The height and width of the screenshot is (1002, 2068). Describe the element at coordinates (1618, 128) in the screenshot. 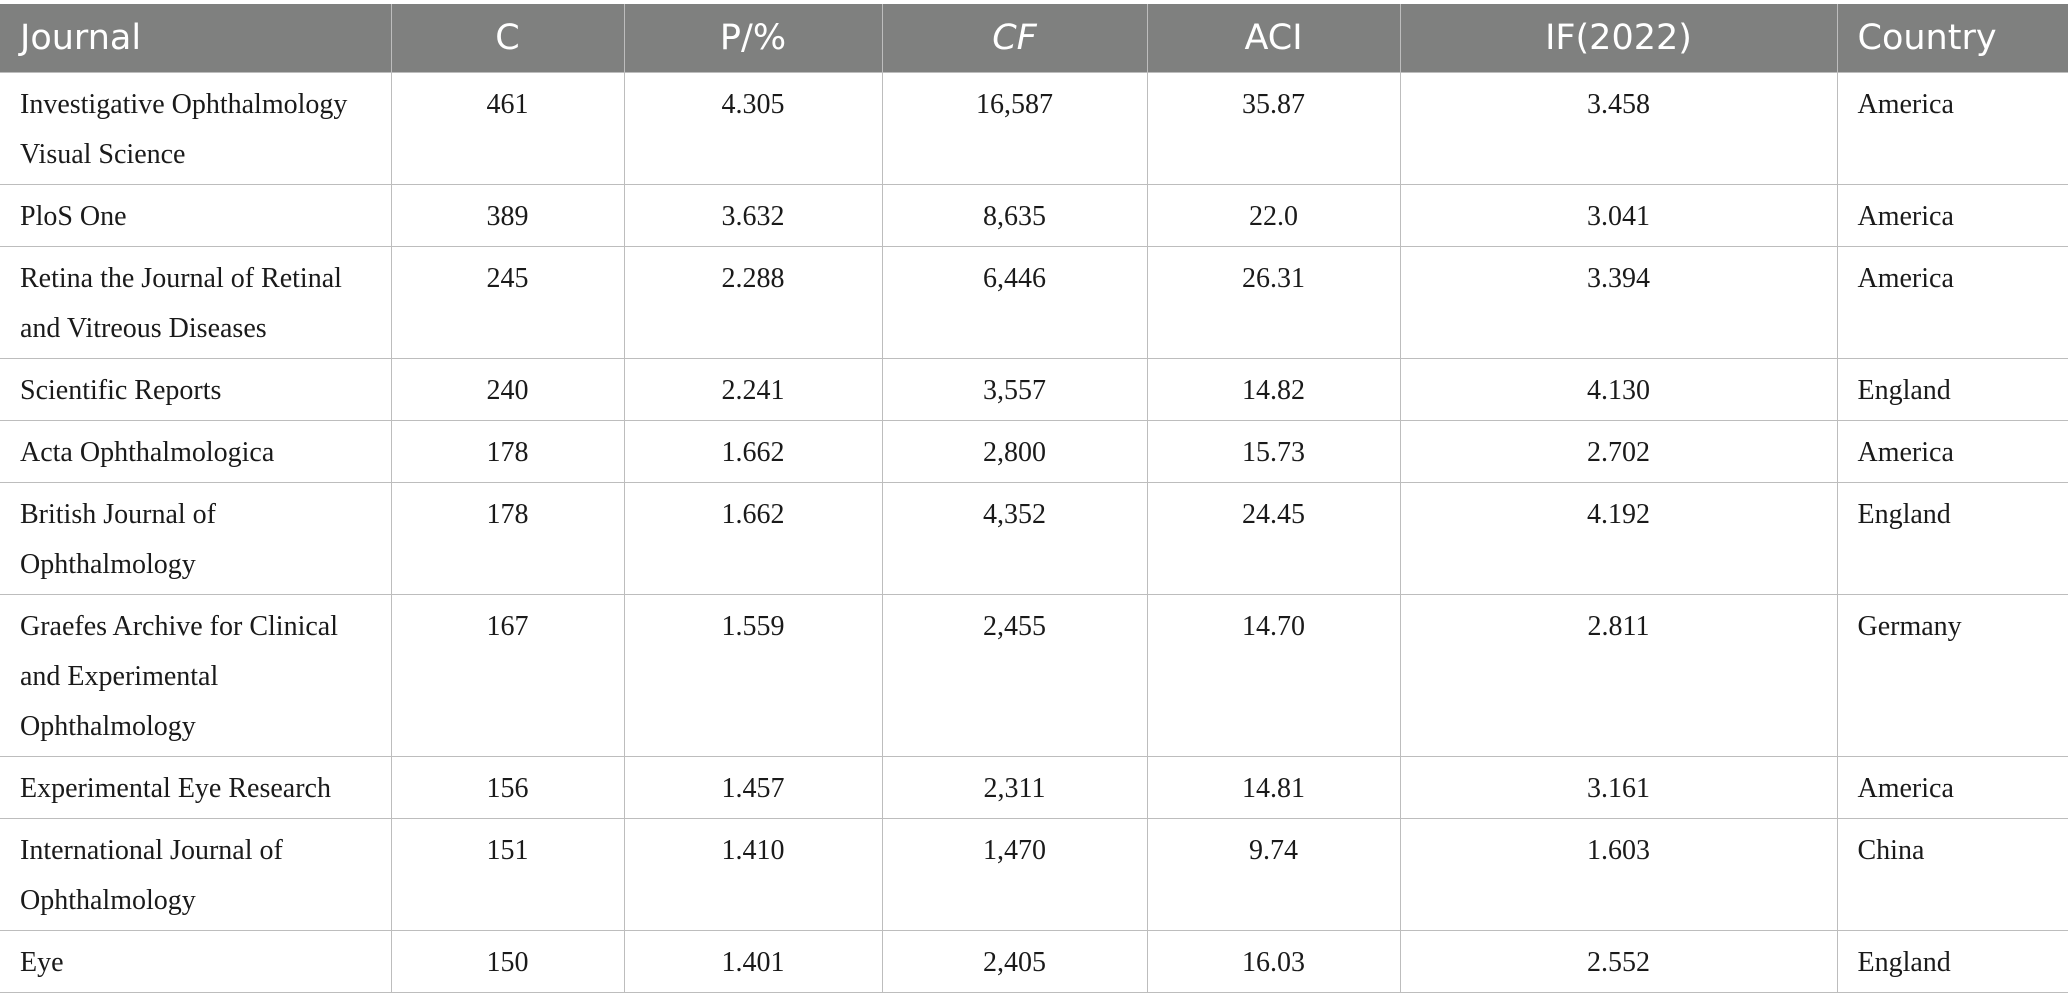

I see `cell-if-2022: 3.458` at that location.